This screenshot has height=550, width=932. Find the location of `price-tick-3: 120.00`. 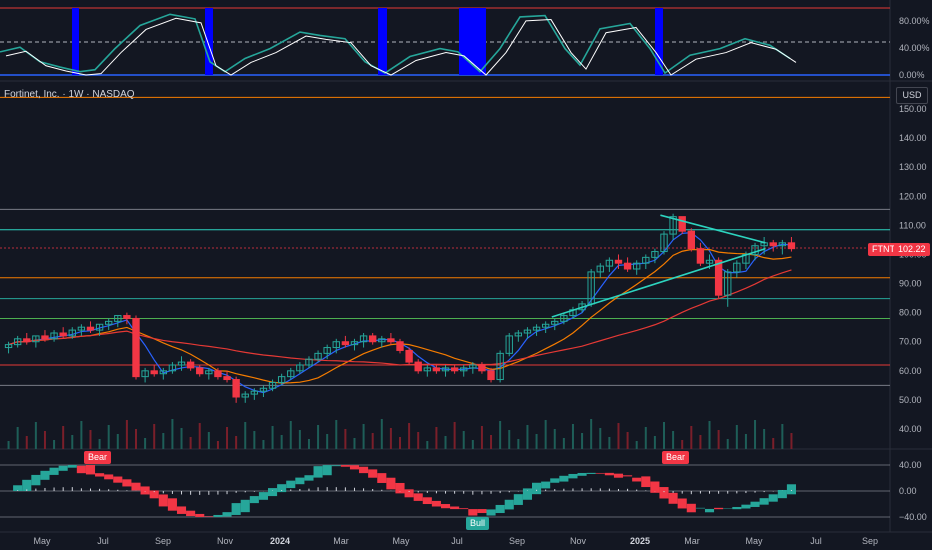

price-tick-3: 120.00 is located at coordinates (913, 196).